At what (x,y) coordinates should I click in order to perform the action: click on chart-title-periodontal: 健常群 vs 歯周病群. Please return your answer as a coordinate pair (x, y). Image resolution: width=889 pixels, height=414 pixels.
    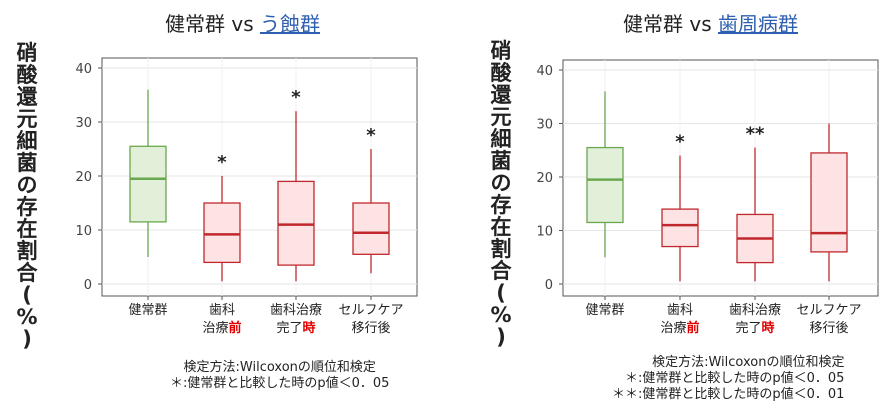
    Looking at the image, I should click on (710, 22).